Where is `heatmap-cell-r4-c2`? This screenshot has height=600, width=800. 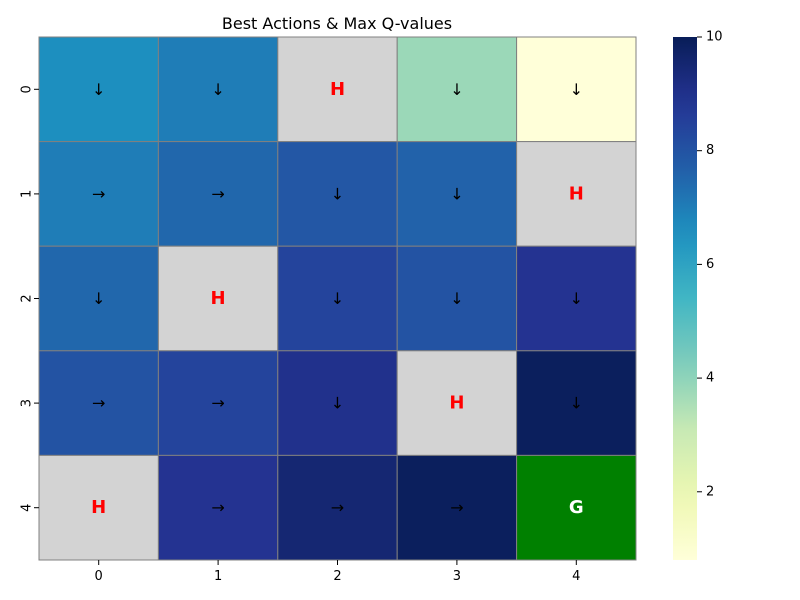
heatmap-cell-r4-c2 is located at coordinates (337, 507).